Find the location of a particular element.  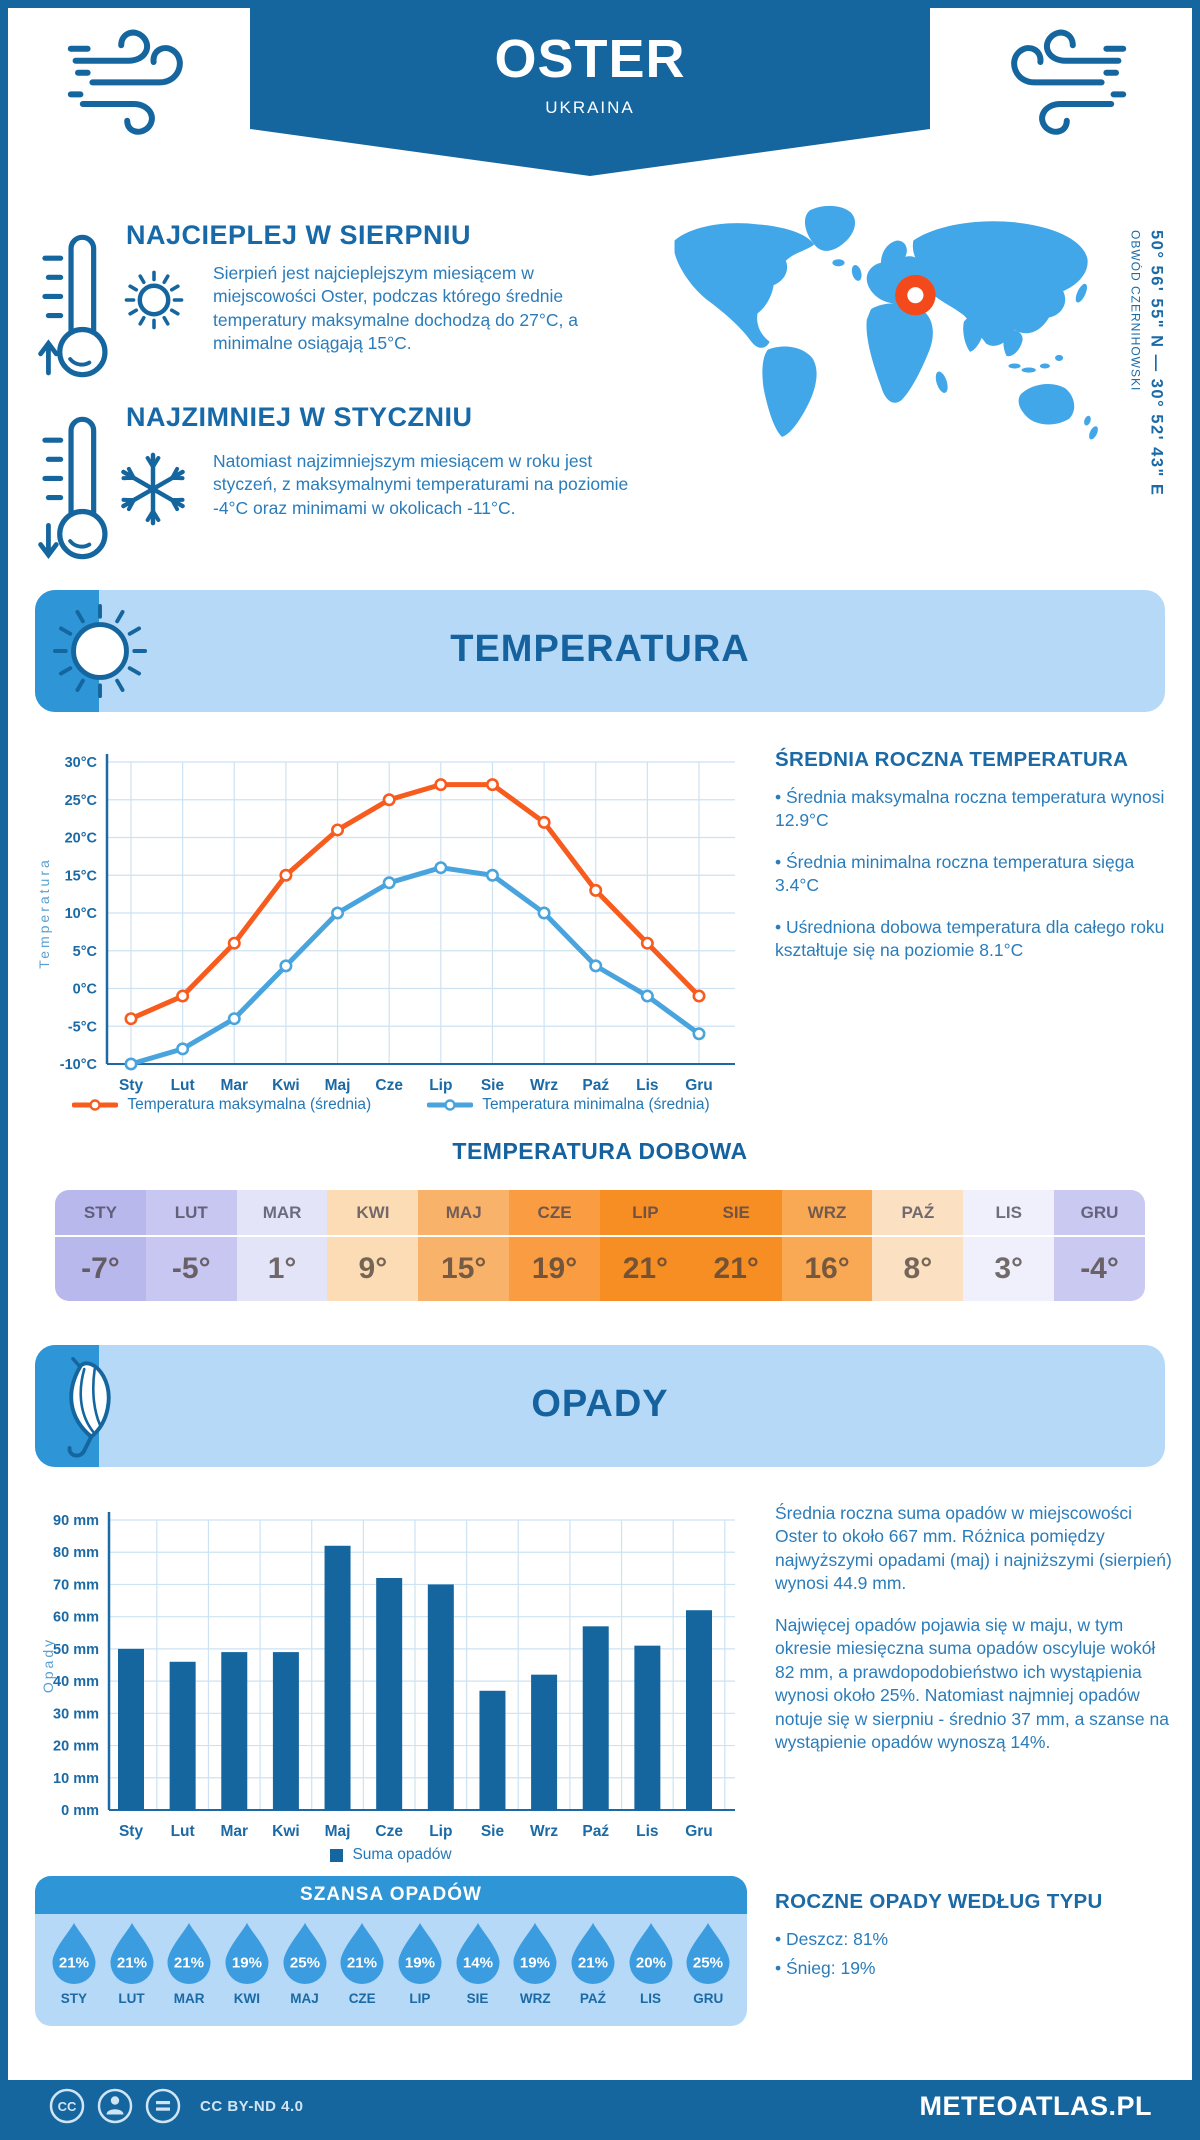

daily-temp-cell: LIP 21° is located at coordinates (645, 1245).